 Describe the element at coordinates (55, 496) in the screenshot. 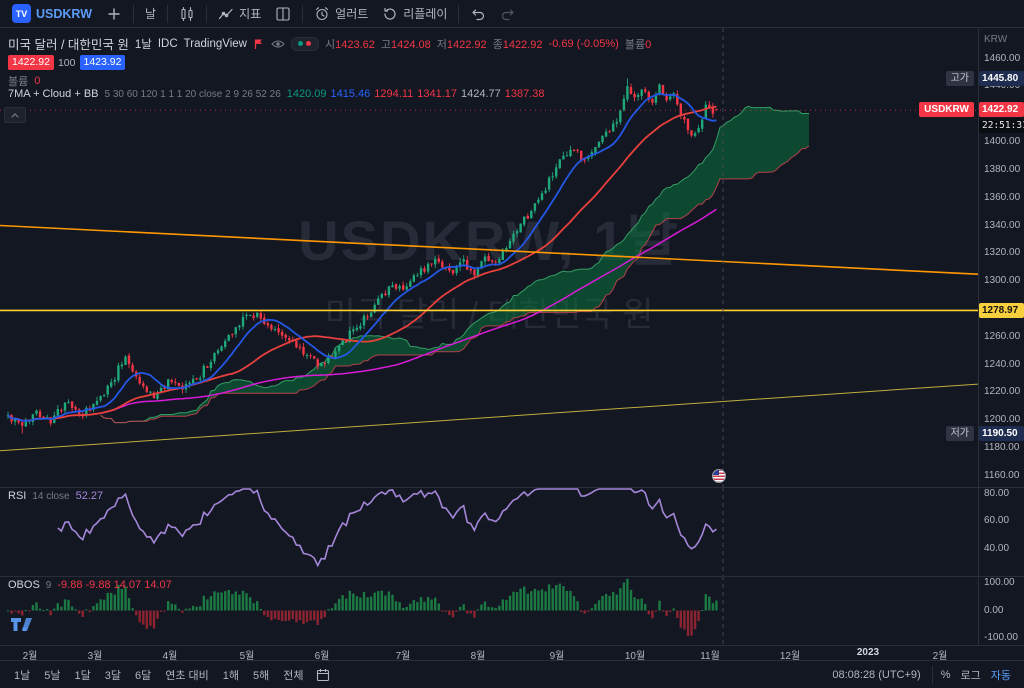

I see `rsi-legend: RSI 14 close 52.27` at that location.